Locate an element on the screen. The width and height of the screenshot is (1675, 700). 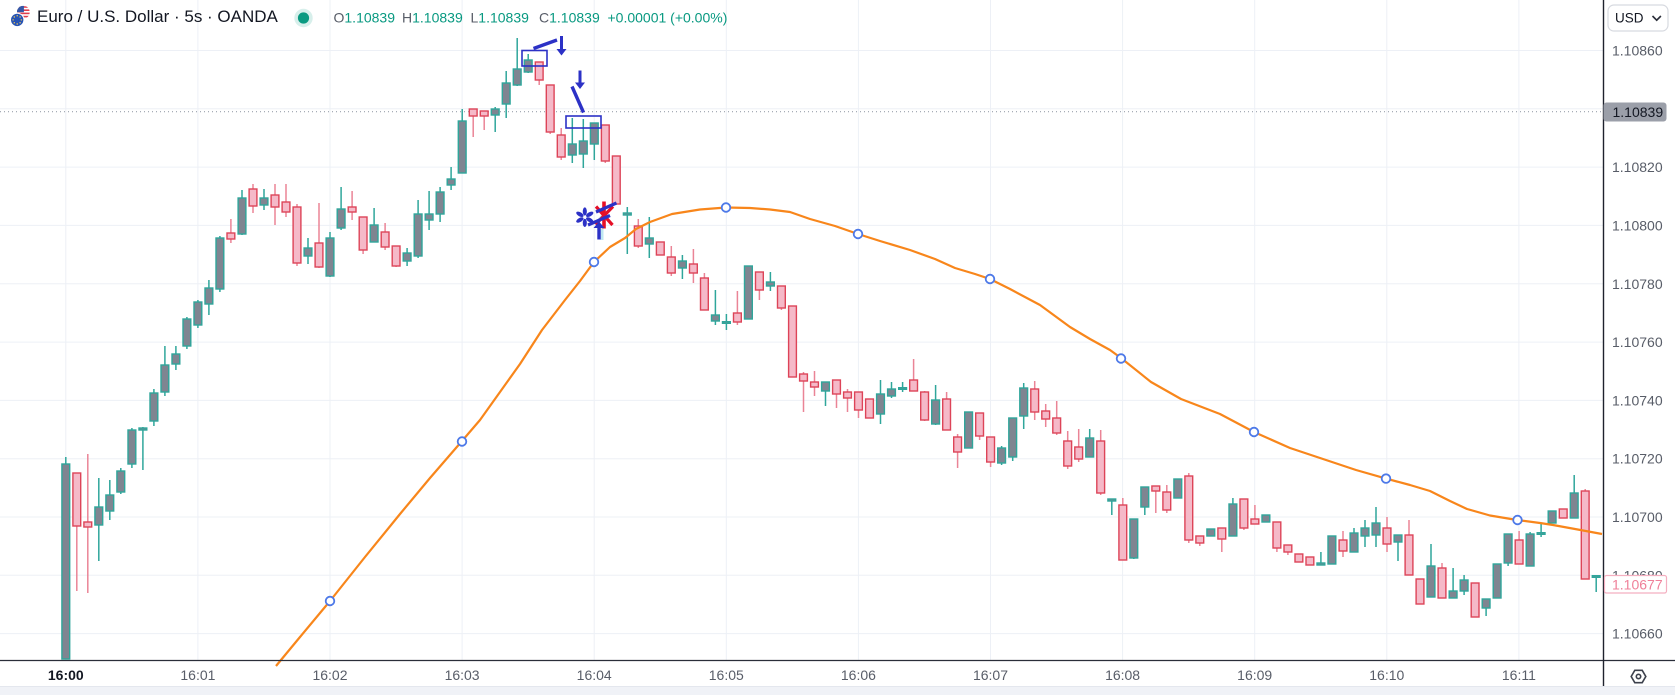
svg-text: 16:03 is located at coordinates (462, 675).